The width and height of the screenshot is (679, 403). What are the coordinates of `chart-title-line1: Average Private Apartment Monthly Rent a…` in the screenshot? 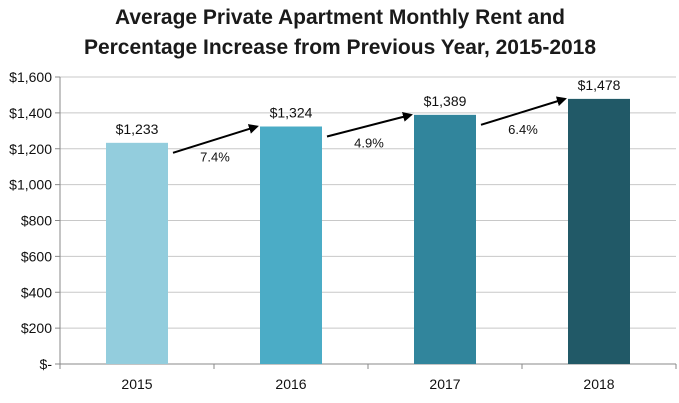 It's located at (340, 17).